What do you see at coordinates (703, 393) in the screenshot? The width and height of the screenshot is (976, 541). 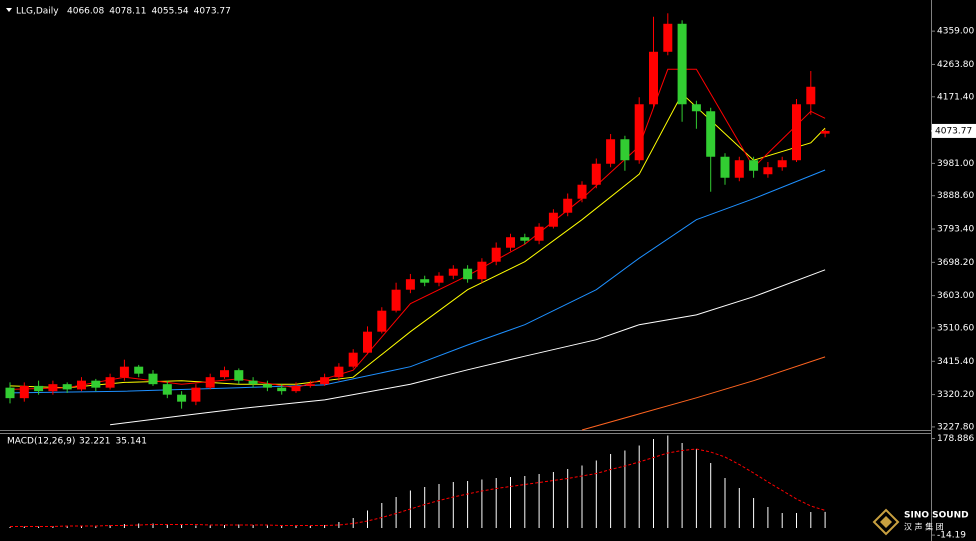 I see `moving-average` at bounding box center [703, 393].